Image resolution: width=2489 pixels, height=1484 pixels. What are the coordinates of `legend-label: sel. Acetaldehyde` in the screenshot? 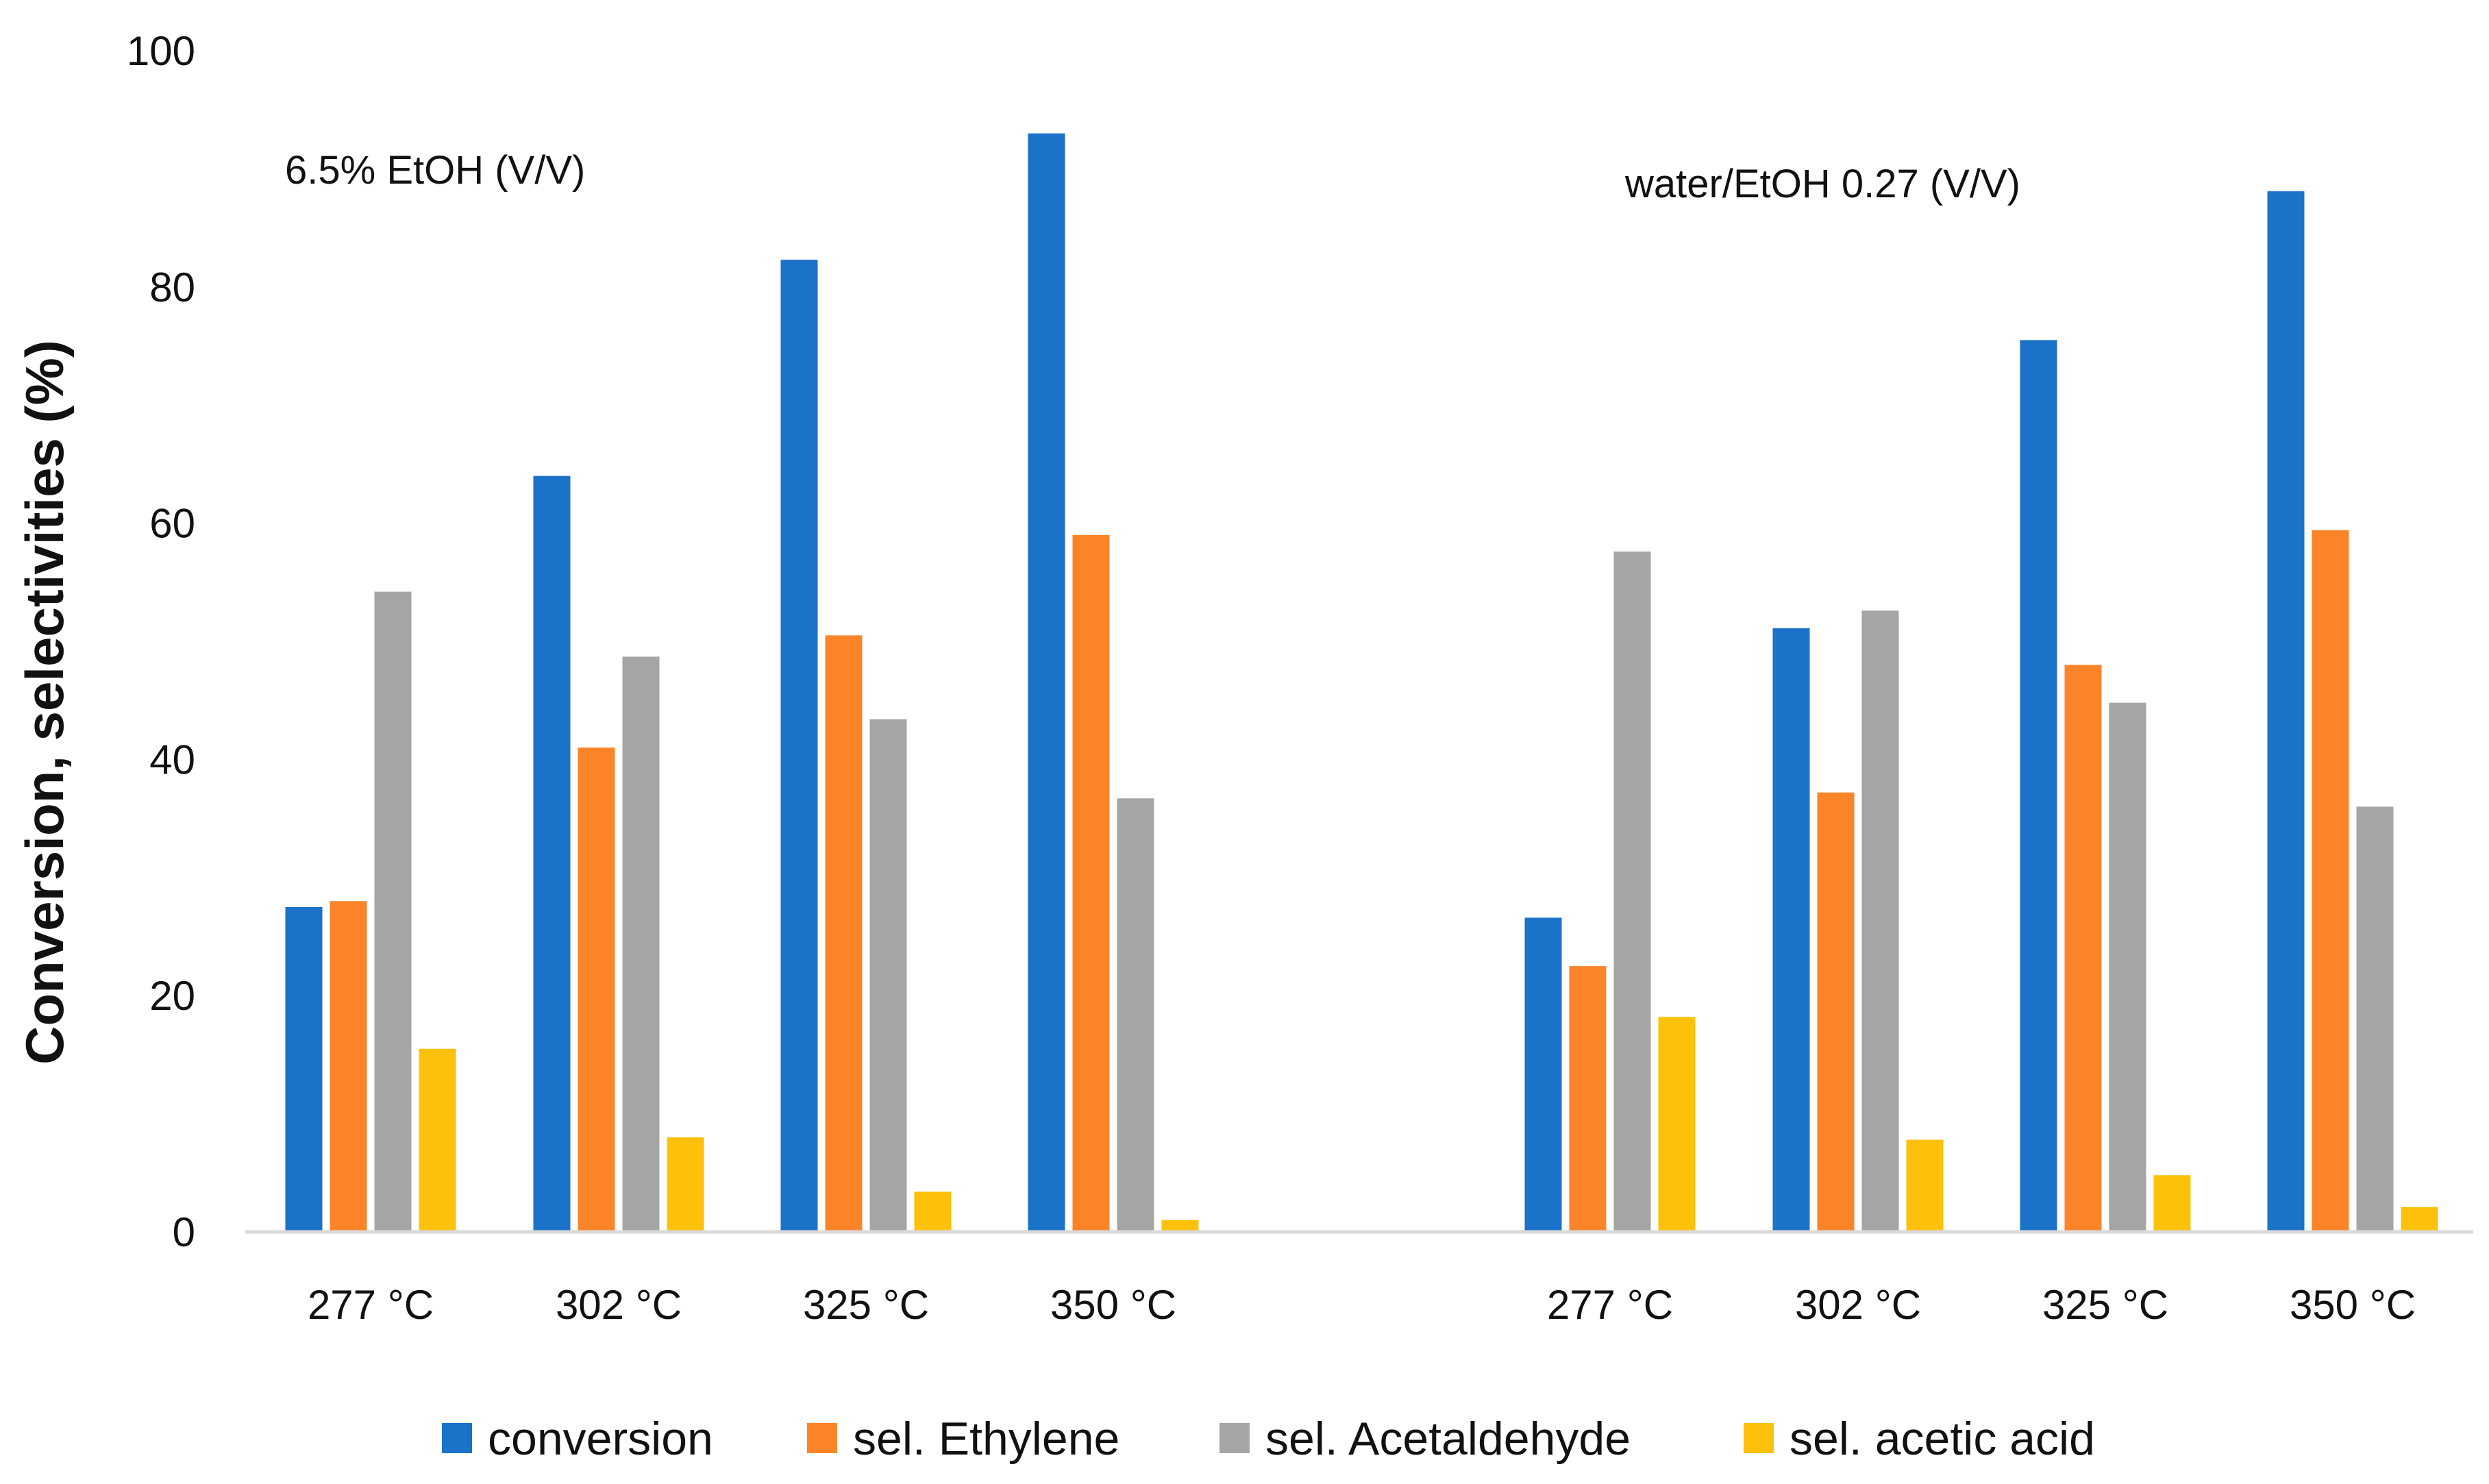 It's located at (1448, 1439).